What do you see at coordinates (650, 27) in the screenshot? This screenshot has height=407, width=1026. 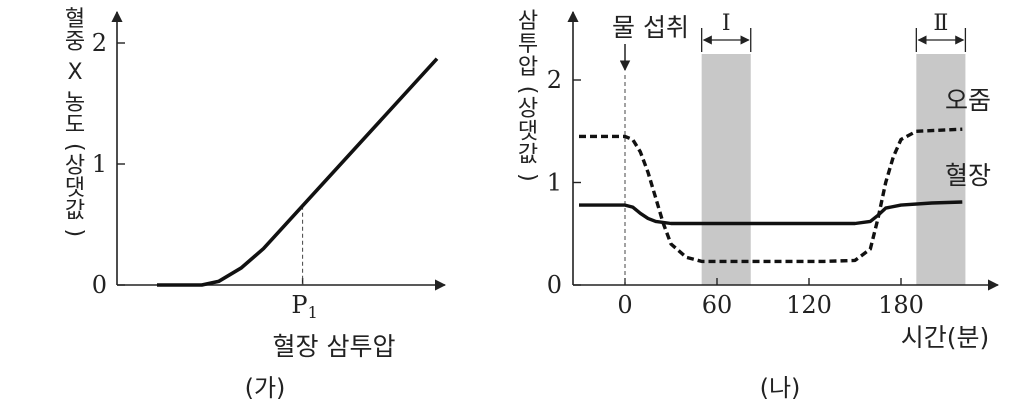 I see `water-intake-label: 물 섭취` at bounding box center [650, 27].